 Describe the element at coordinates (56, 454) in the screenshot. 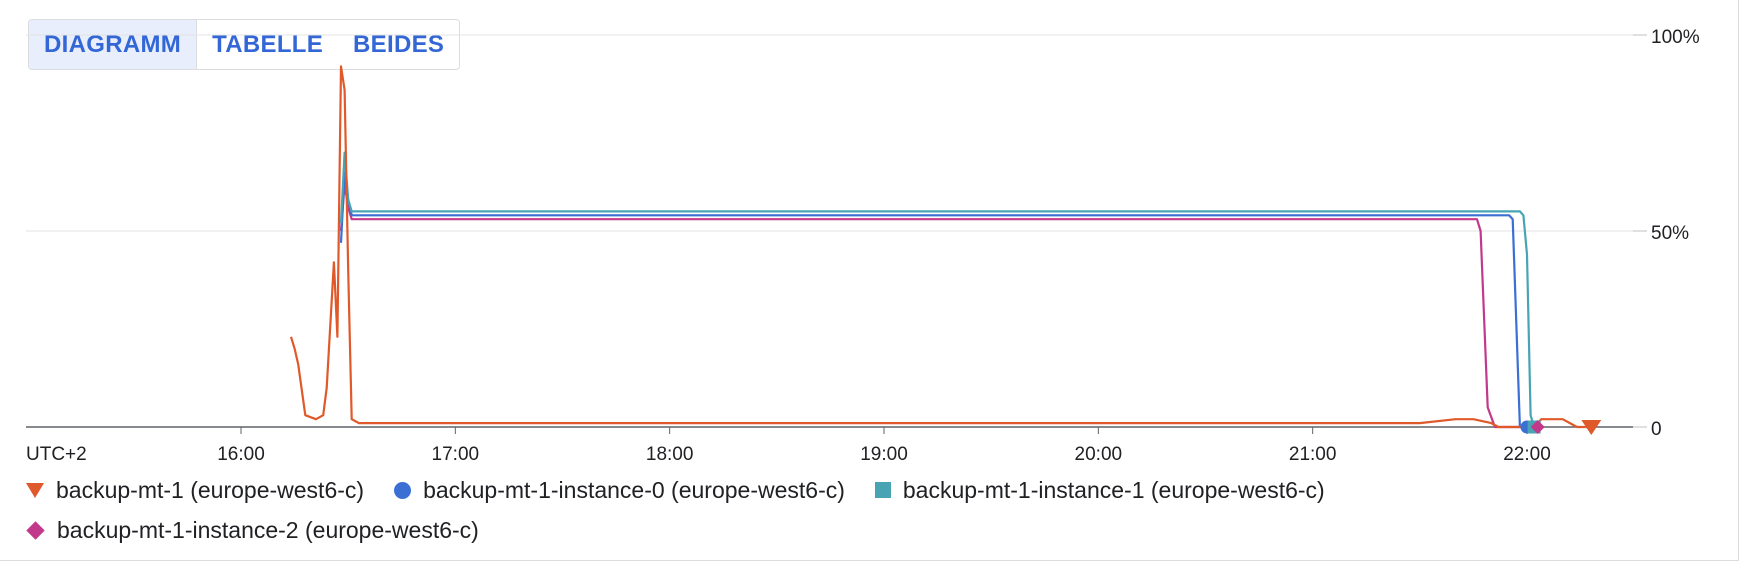

I see `timezone-label: UTC+2` at that location.